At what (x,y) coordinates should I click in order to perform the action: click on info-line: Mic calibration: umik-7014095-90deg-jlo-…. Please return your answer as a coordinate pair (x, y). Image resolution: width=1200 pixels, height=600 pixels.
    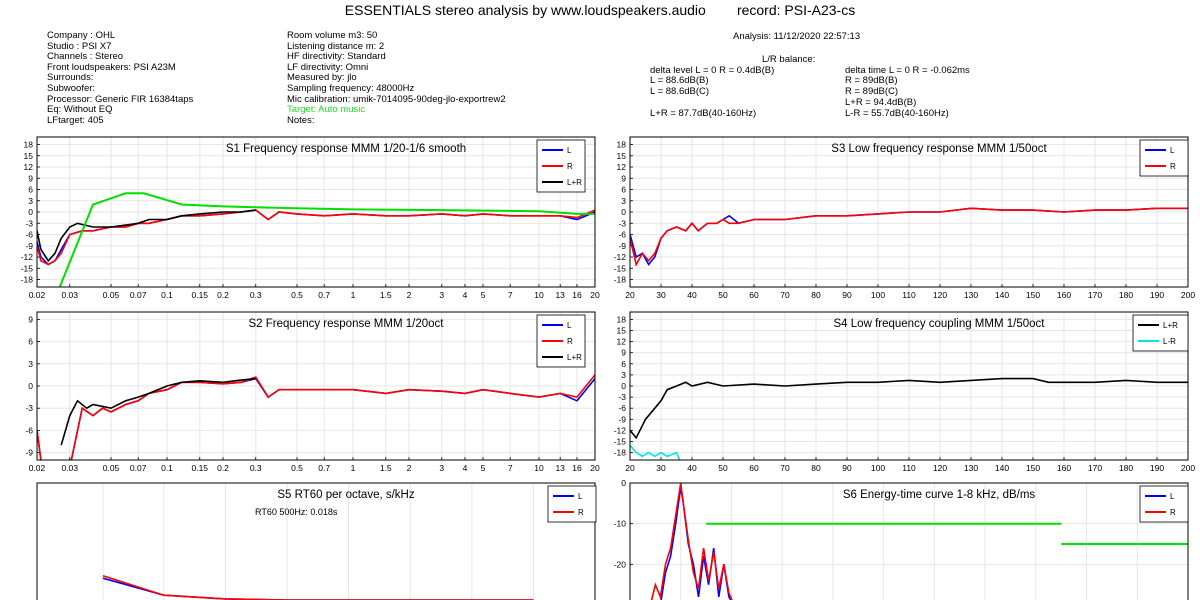
    Looking at the image, I should click on (396, 99).